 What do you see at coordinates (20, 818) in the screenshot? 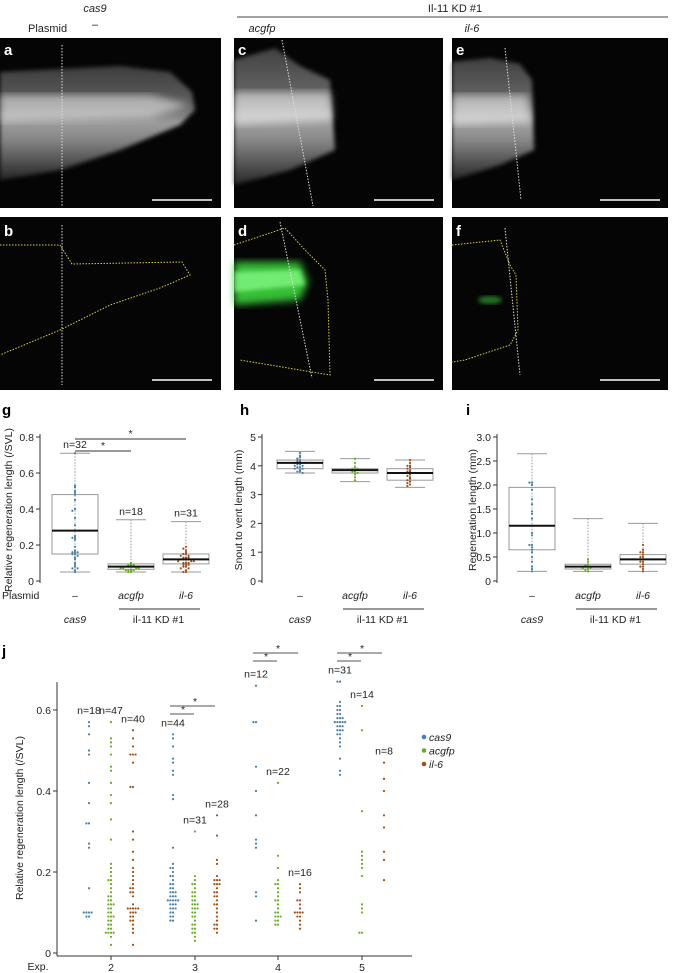
I see `y-axis-label: Relative regeneration length (/SVL)` at bounding box center [20, 818].